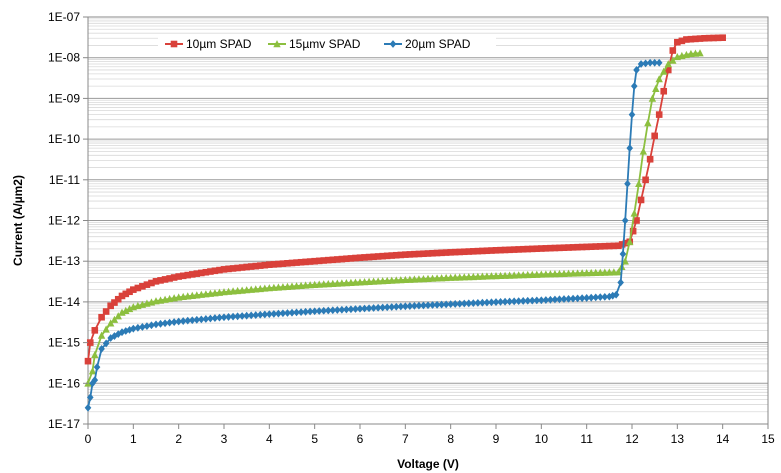 This screenshot has width=781, height=473. Describe the element at coordinates (428, 464) in the screenshot. I see `x-axis-label: Voltage (V)` at that location.